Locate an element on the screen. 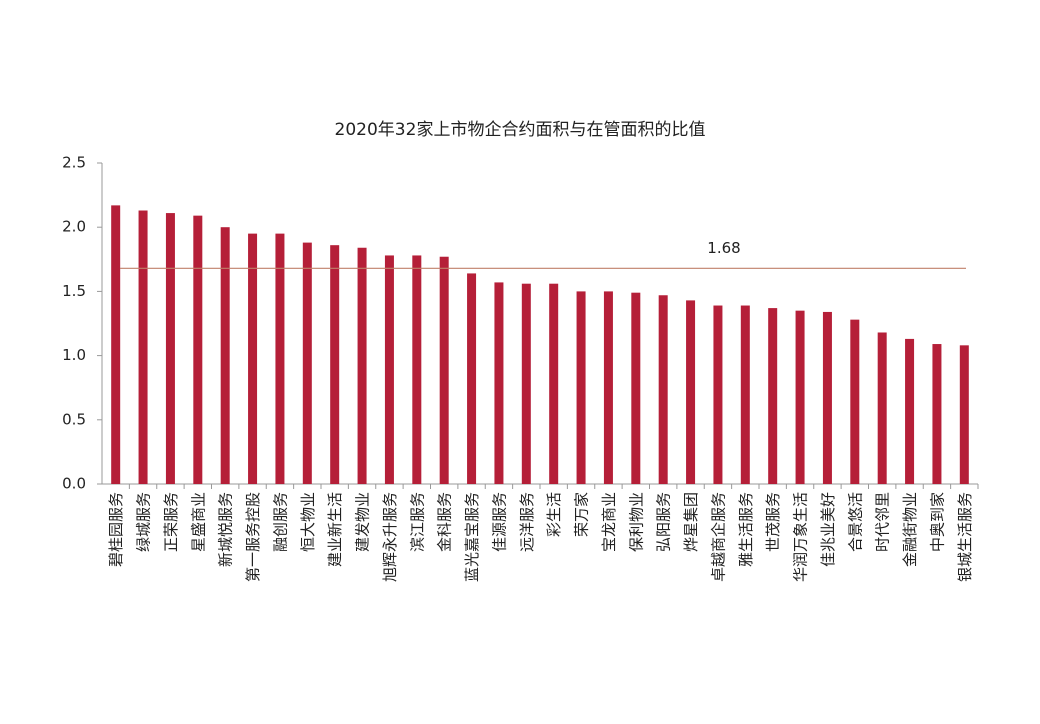 This screenshot has height=724, width=1040. y-tick-label: 1.5 is located at coordinates (74, 291).